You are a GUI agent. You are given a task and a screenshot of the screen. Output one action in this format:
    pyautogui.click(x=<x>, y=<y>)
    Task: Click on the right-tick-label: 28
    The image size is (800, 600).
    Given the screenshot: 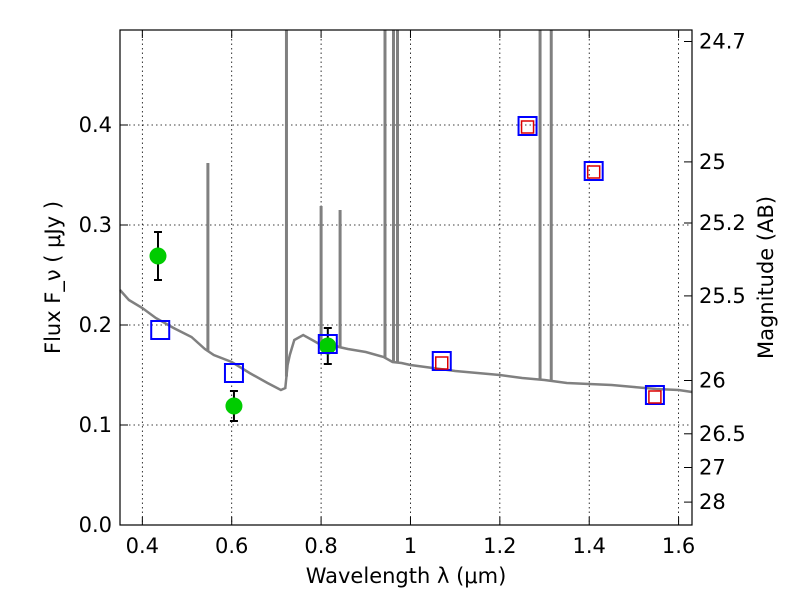 What is the action you would take?
    pyautogui.click(x=712, y=502)
    